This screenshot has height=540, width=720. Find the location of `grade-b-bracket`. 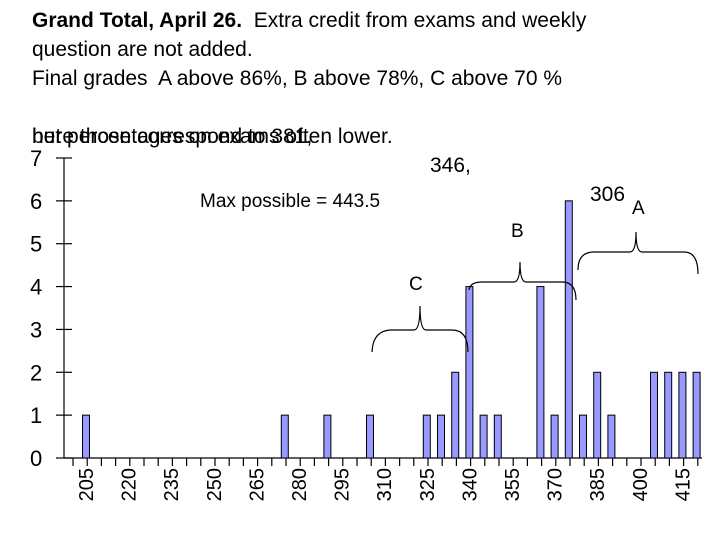

grade-b-bracket is located at coordinates (522, 281).